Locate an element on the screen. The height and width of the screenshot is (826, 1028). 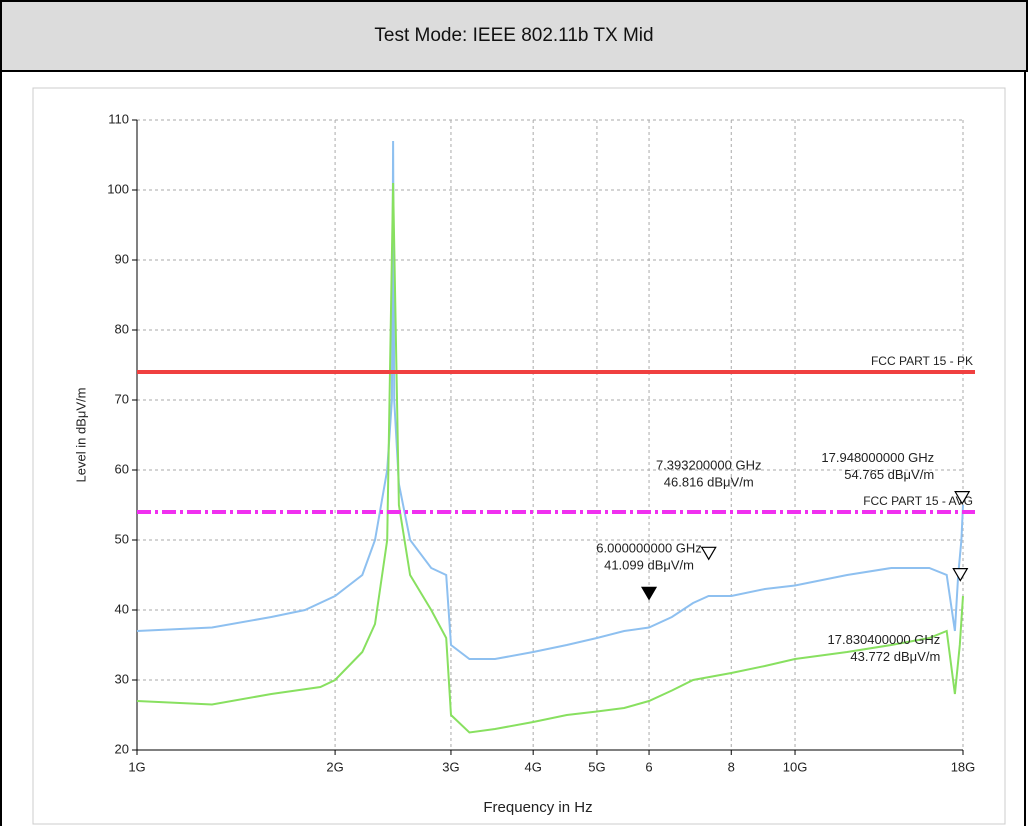
y-tick-label: 40 is located at coordinates (122, 608).